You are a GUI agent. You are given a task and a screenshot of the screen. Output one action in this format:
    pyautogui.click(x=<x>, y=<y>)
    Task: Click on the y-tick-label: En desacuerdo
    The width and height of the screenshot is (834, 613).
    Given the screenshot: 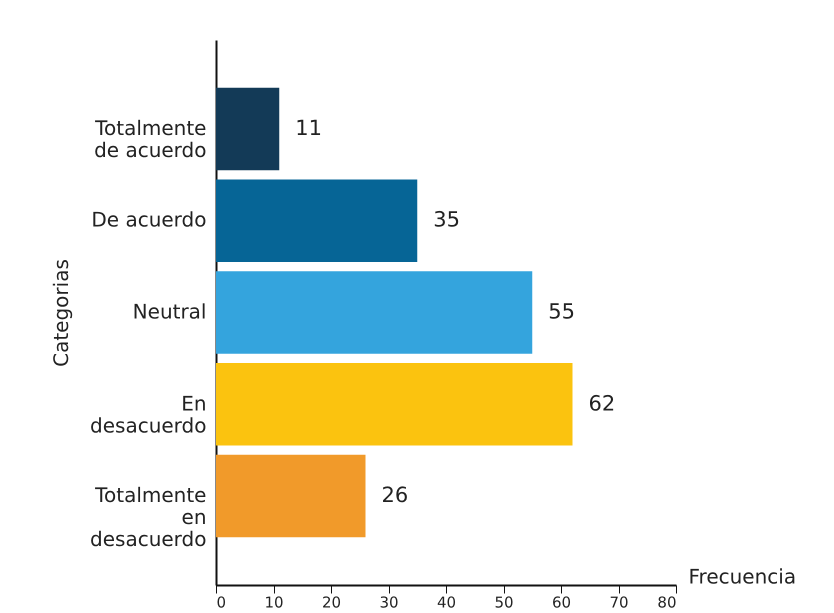 What is the action you would take?
    pyautogui.click(x=148, y=414)
    